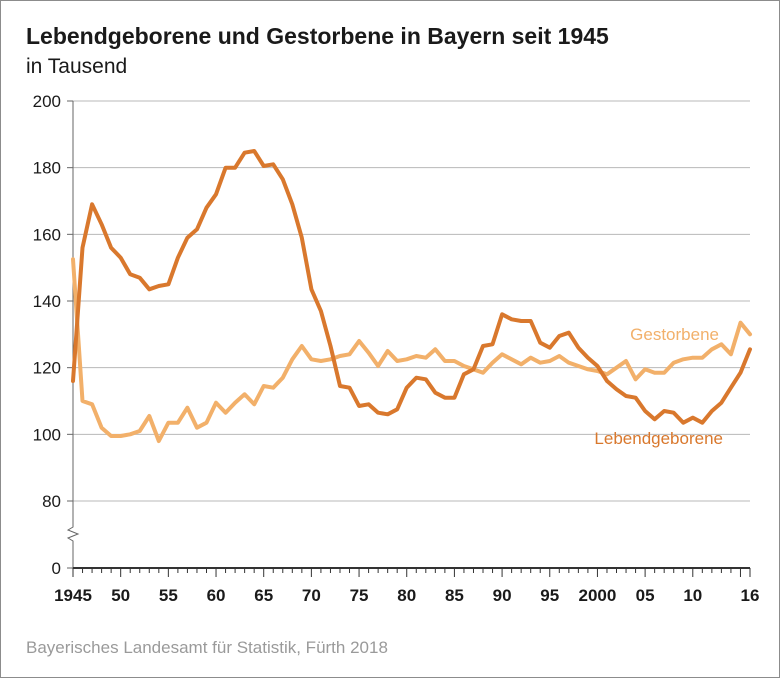 The height and width of the screenshot is (678, 780). What do you see at coordinates (47, 301) in the screenshot?
I see `y-tick-label-140: 140` at bounding box center [47, 301].